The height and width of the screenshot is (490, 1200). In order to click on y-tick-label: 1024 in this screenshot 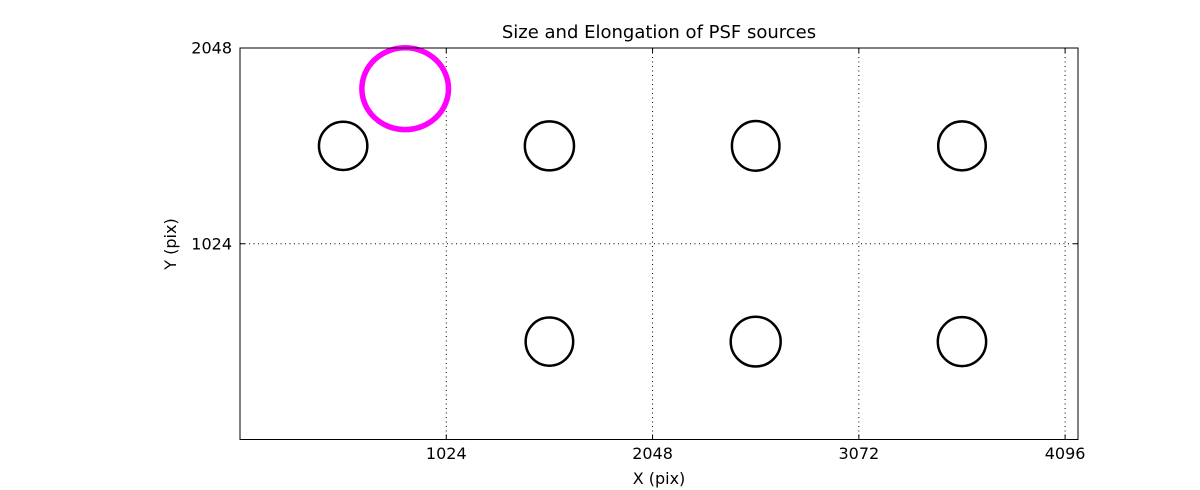, I will do `click(211, 243)`.